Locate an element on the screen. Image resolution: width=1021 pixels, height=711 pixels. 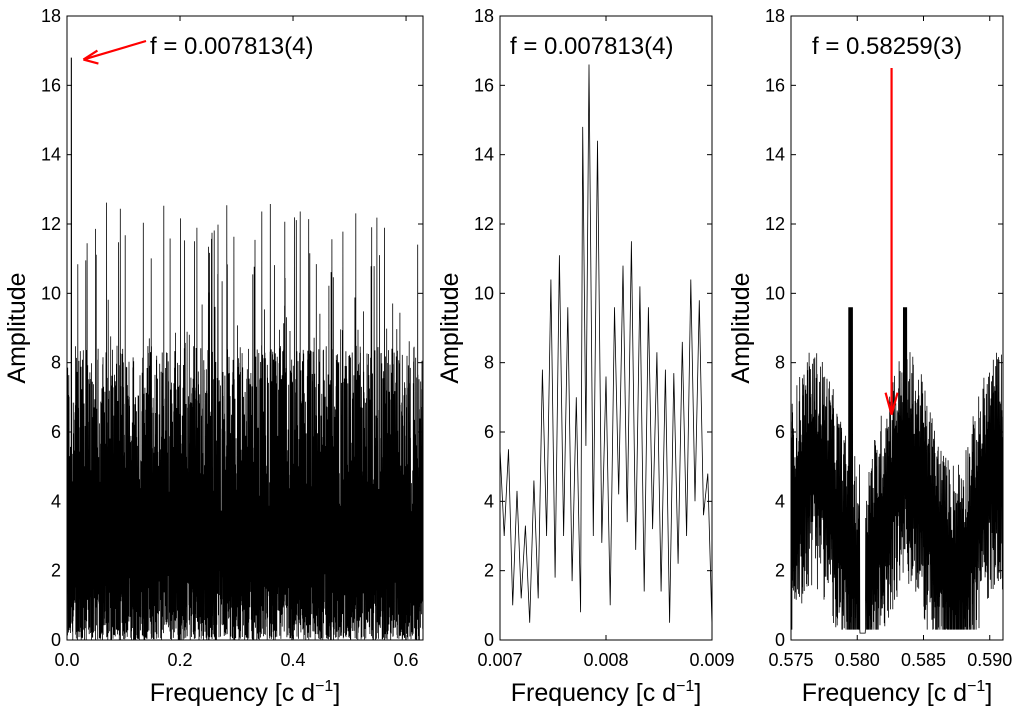
x-tick-label: 0.007 is located at coordinates (499, 660).